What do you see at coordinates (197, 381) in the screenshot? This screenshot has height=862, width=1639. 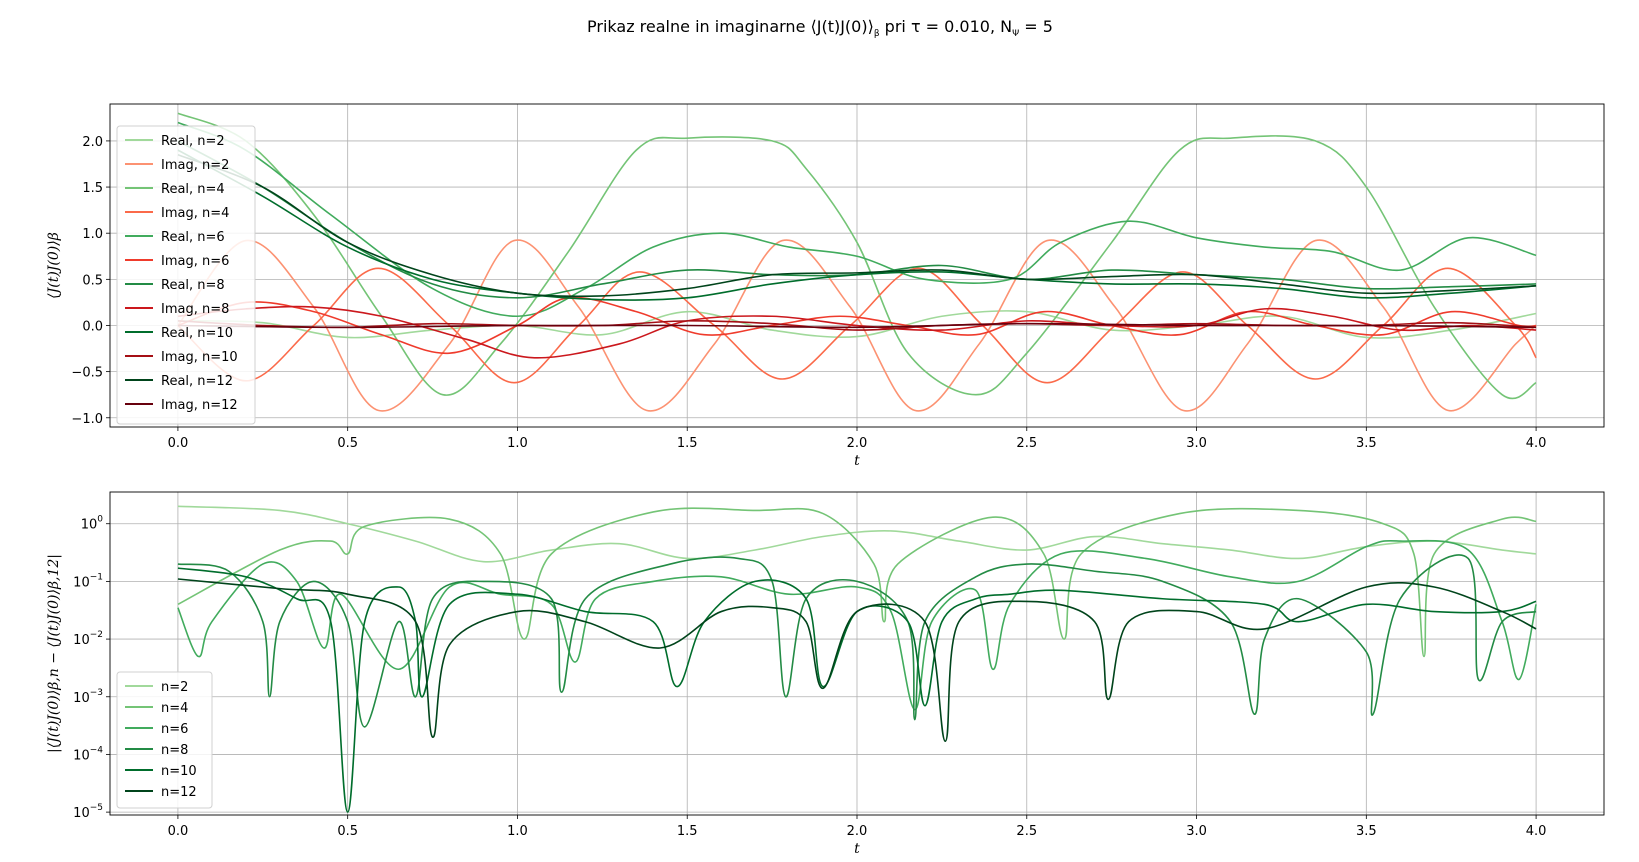 I see `legend-entry-real-n-12: Real, n=12` at bounding box center [197, 381].